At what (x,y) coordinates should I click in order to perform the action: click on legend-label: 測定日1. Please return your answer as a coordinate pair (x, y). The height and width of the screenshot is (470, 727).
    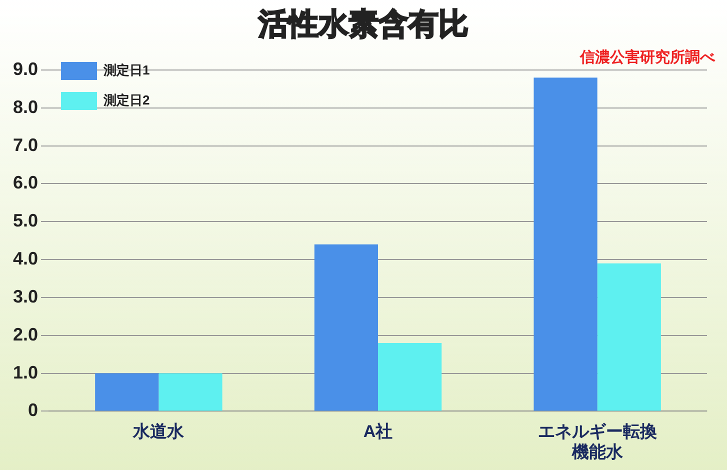
    Looking at the image, I should click on (126, 70).